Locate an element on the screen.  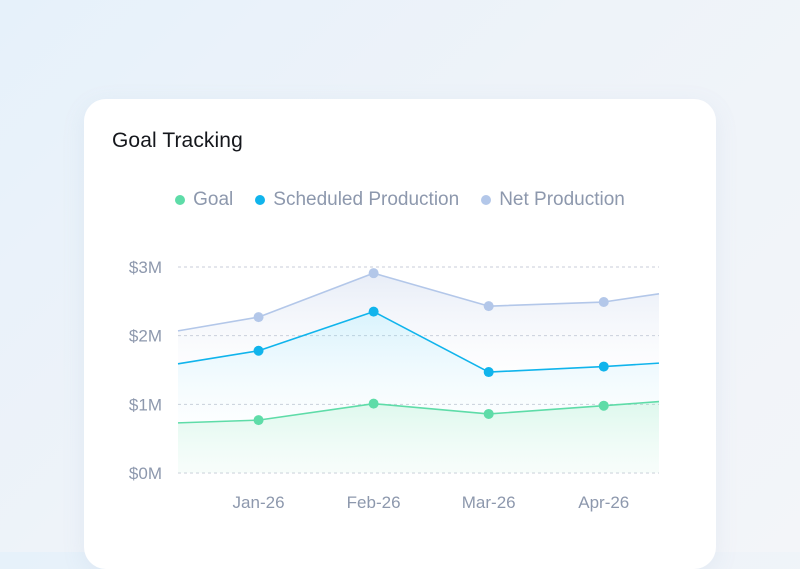
line-goal is located at coordinates (418, 412).